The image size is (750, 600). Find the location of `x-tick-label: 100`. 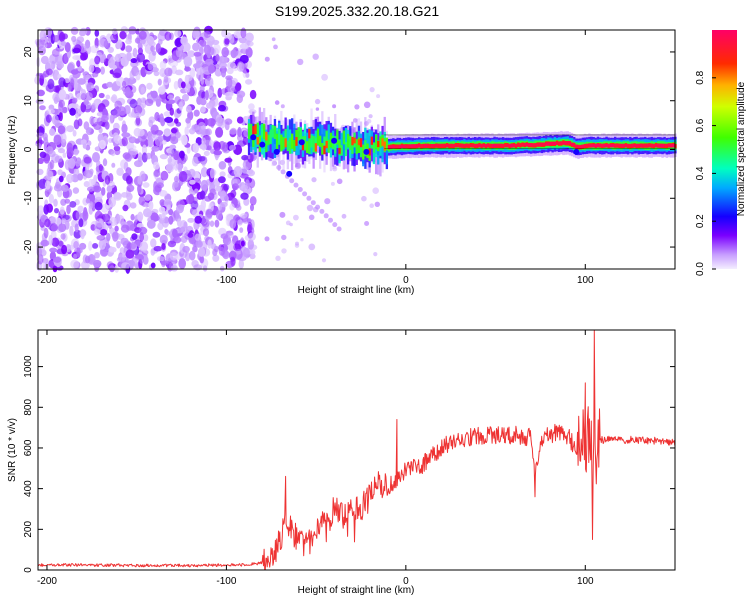

x-tick-label: 100 is located at coordinates (585, 280).